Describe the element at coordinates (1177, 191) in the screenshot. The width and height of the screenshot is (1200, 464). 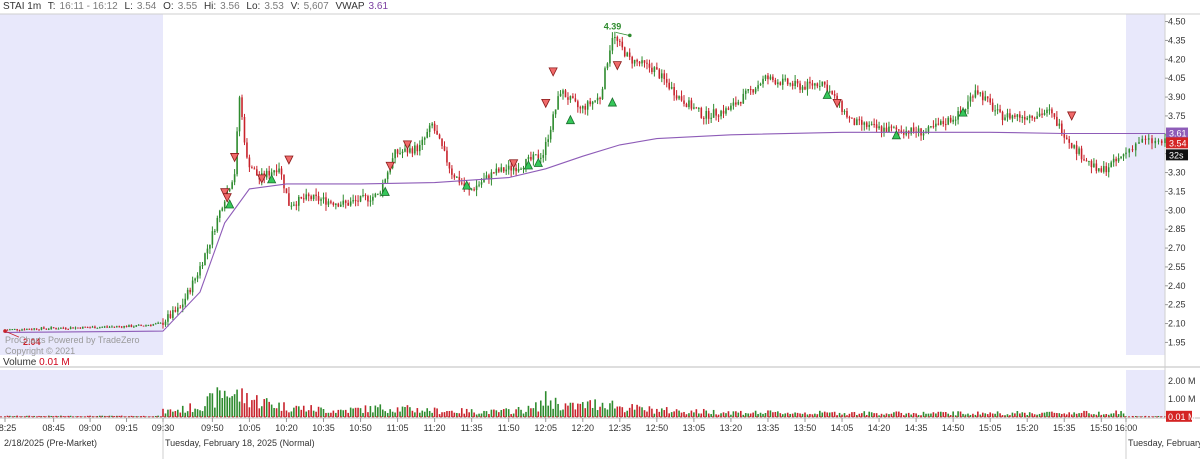
I see `y-tick-label: 3.15` at that location.